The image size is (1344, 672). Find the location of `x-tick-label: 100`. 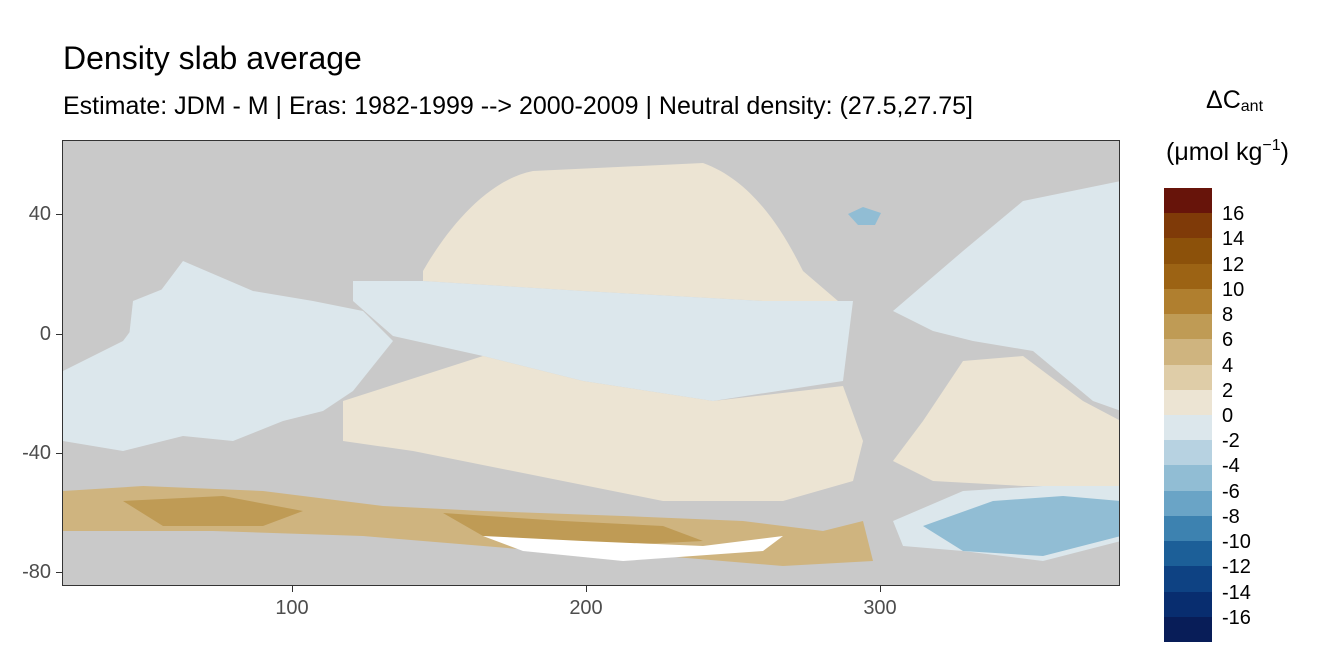

x-tick-label: 100 is located at coordinates (292, 608).